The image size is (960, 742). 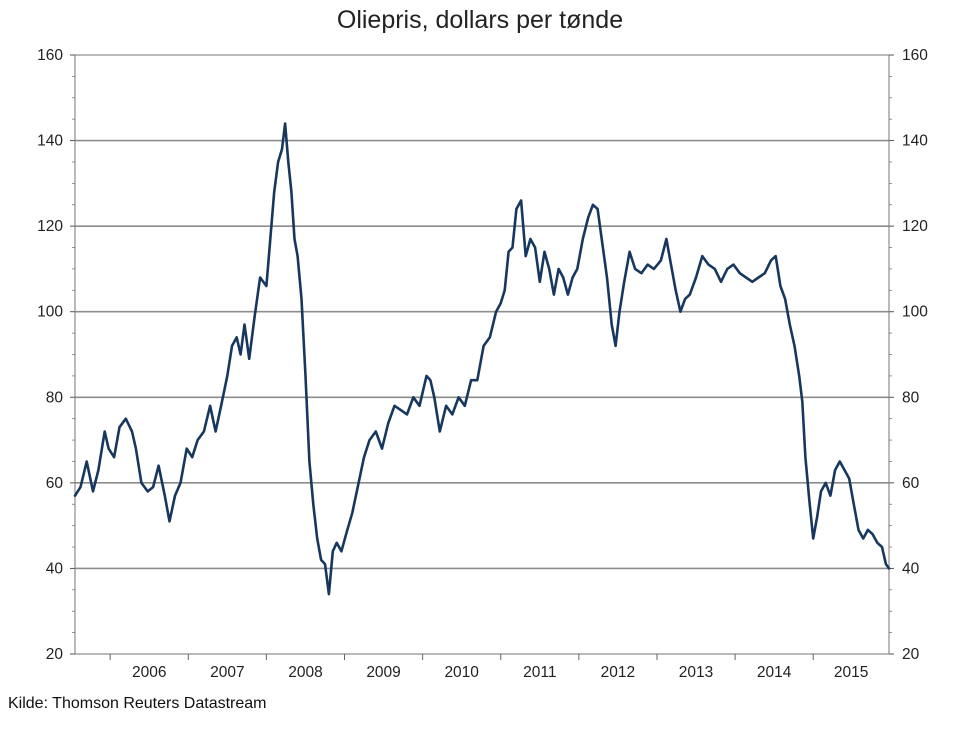 I want to click on y-tick-label-right: 40, so click(x=911, y=568).